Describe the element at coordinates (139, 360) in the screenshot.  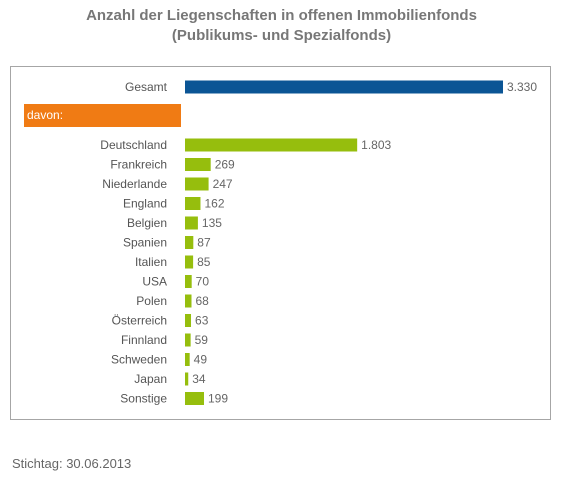
I see `category-label-11: Schweden` at that location.